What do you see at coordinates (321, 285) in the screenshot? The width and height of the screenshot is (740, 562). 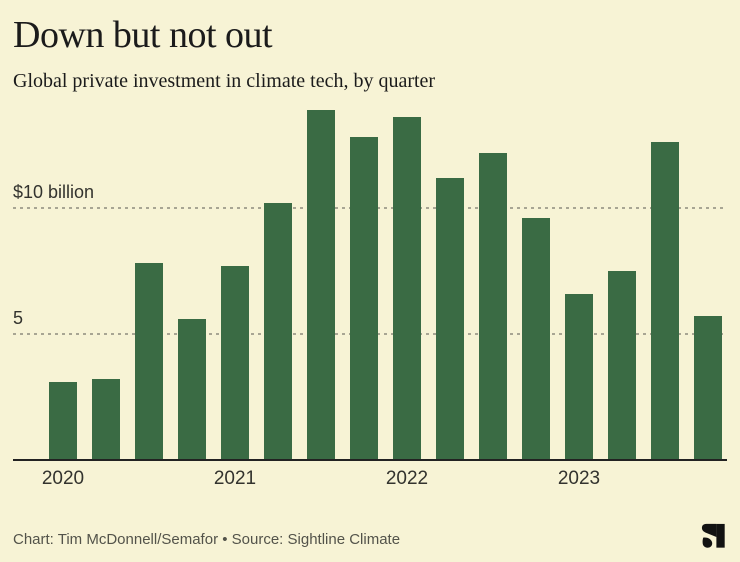 I see `bar-2021-q3` at bounding box center [321, 285].